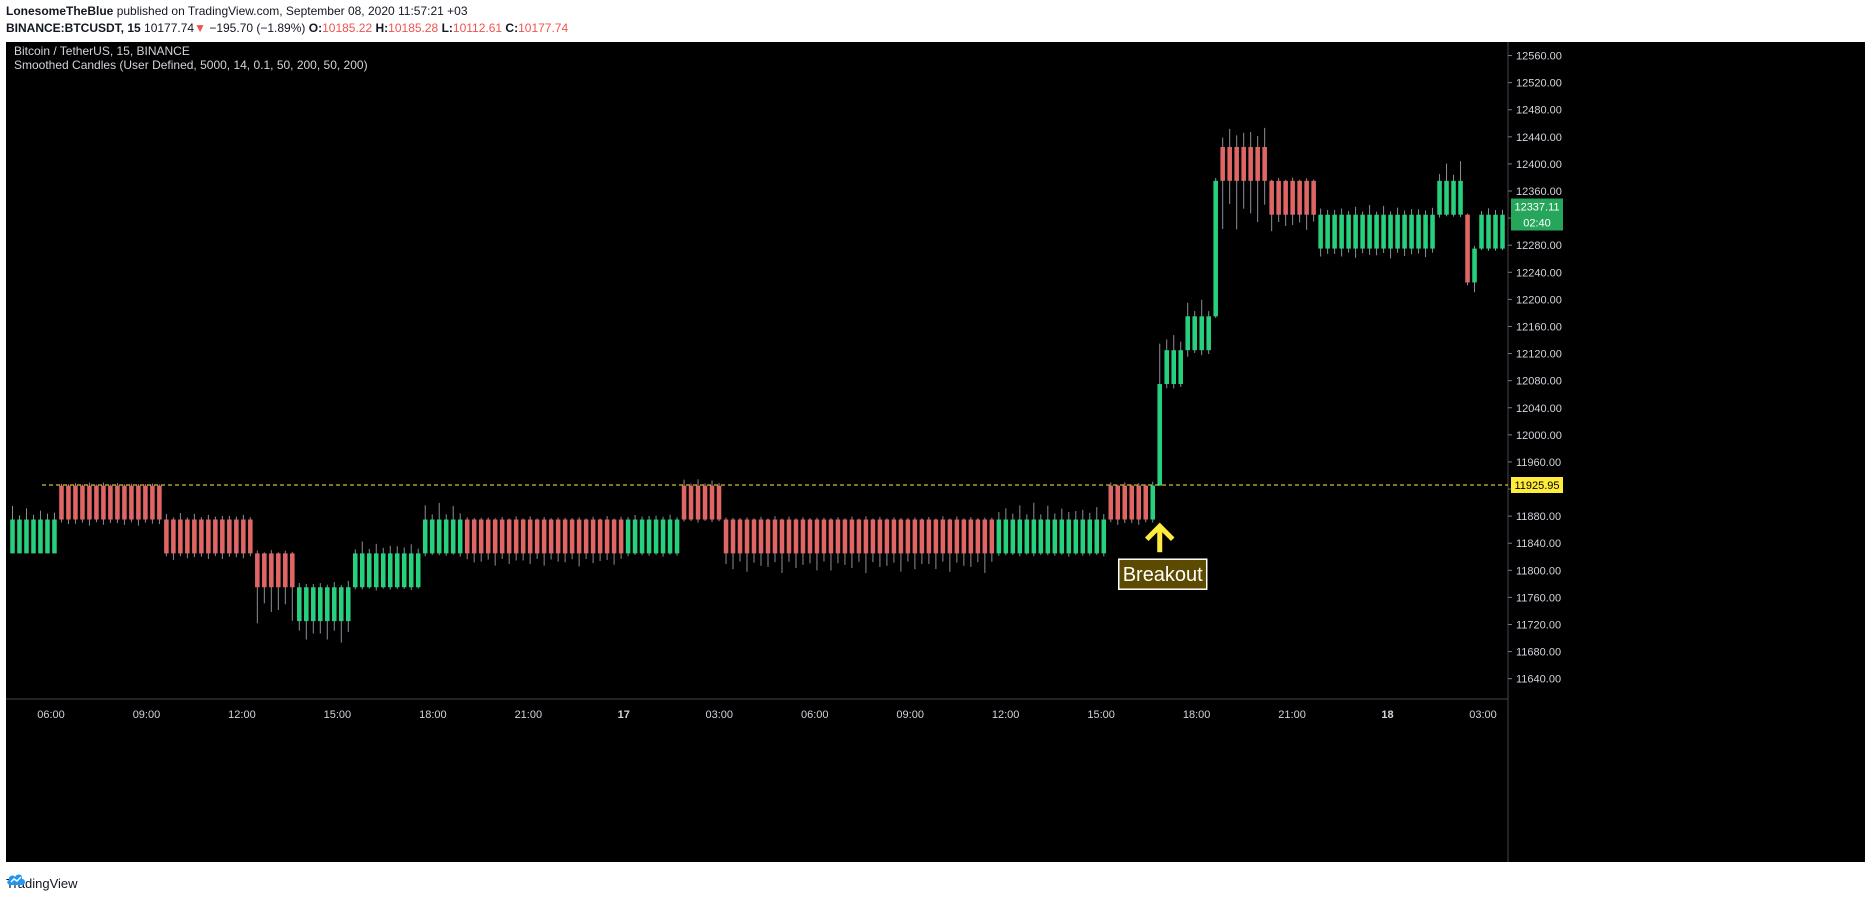 Image resolution: width=1866 pixels, height=898 pixels. I want to click on footer-brand: TradingView, so click(42, 883).